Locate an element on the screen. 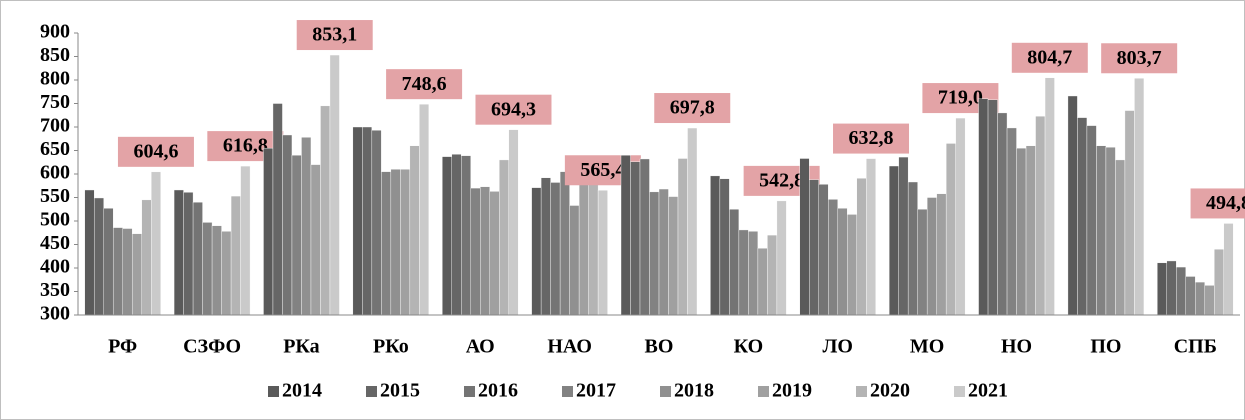 The height and width of the screenshot is (420, 1245). x-tick-label: КО is located at coordinates (749, 347).